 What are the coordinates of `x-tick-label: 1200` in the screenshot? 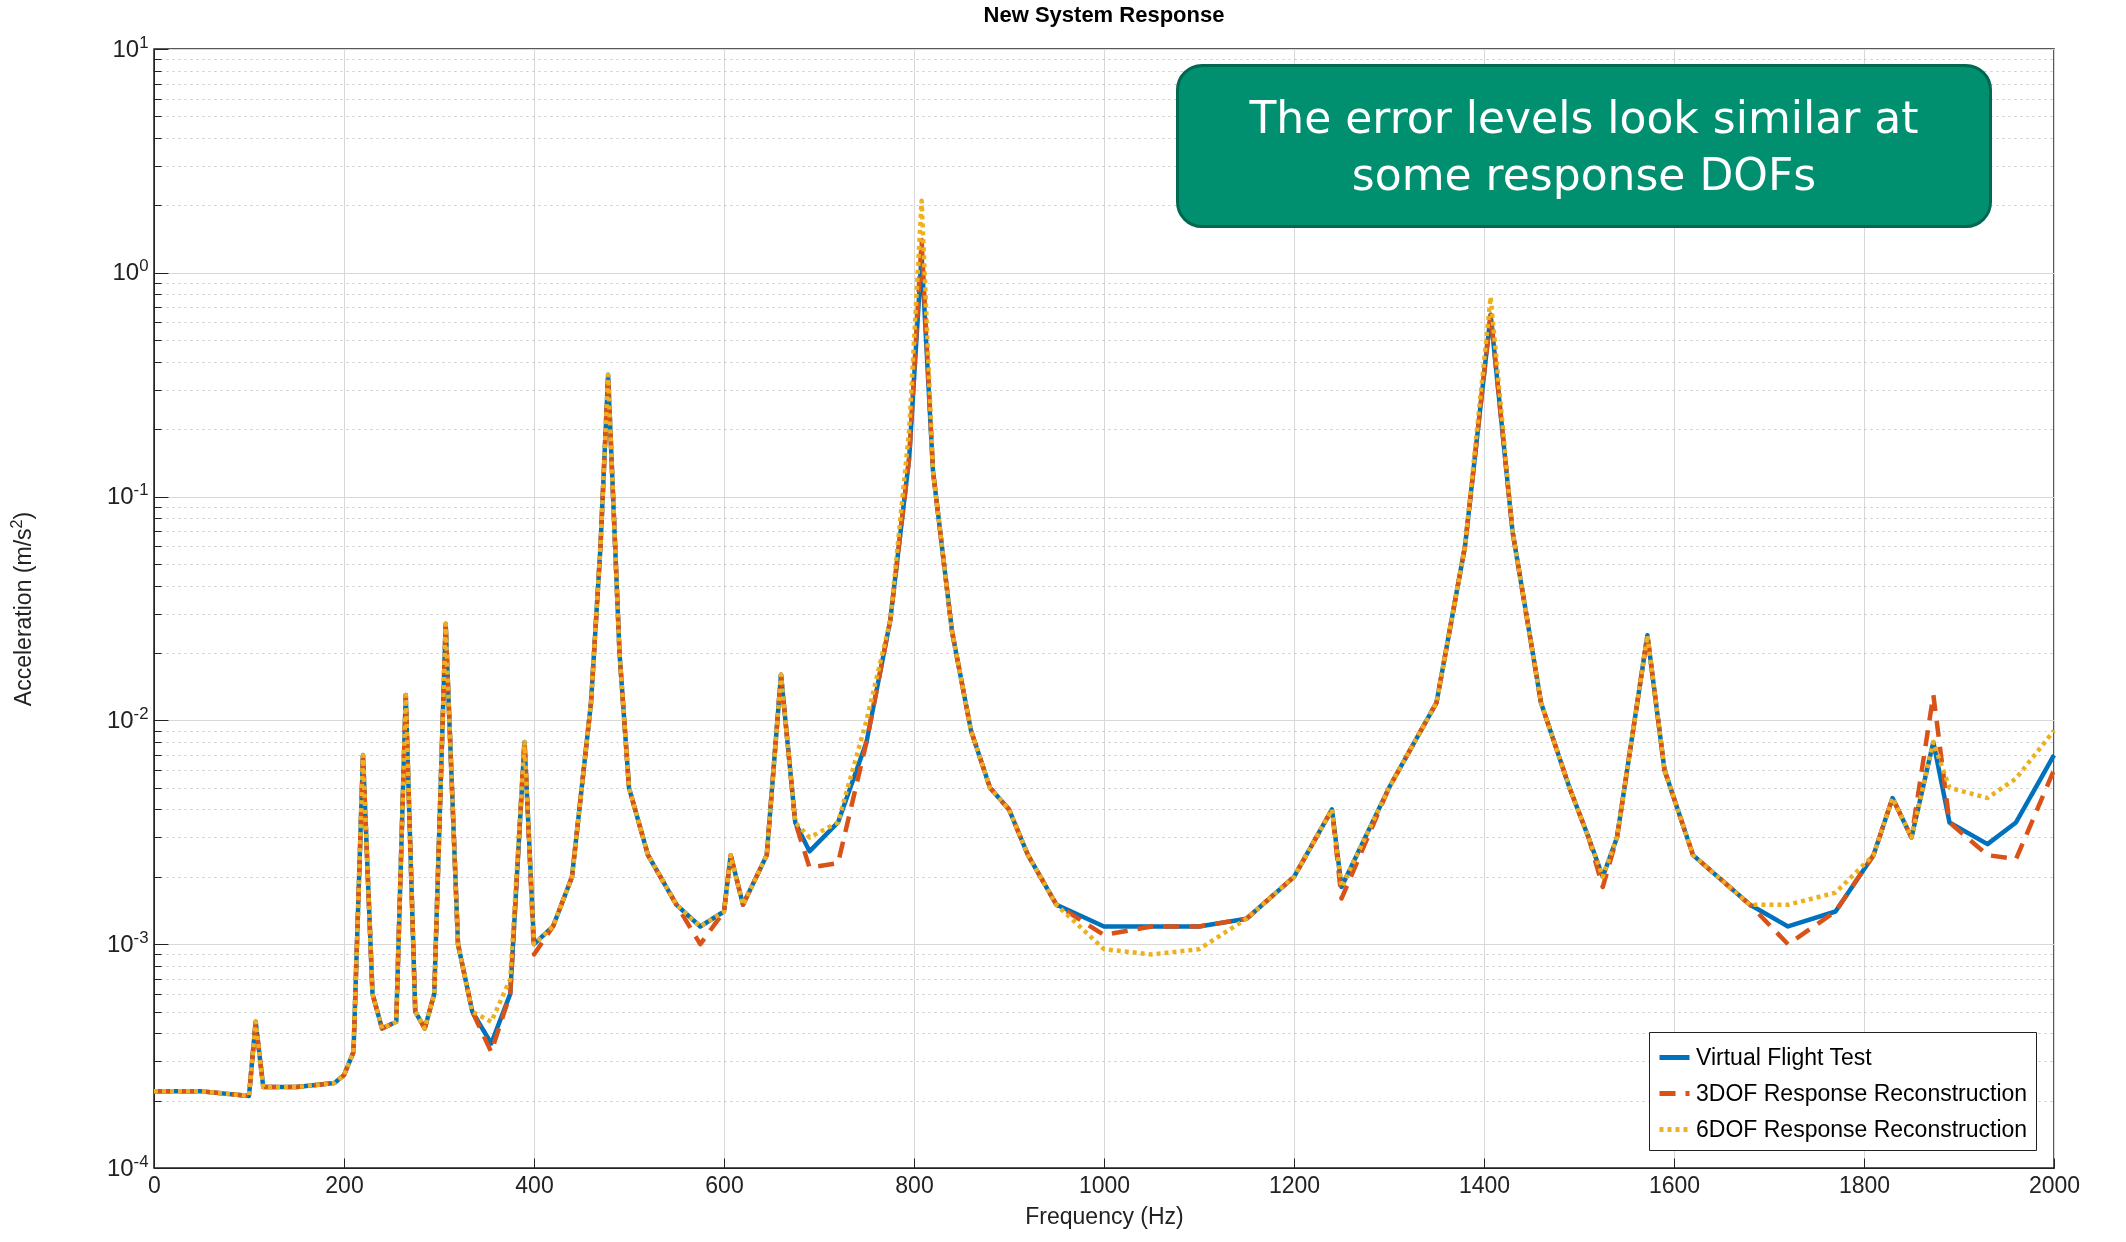 It's located at (1294, 1184).